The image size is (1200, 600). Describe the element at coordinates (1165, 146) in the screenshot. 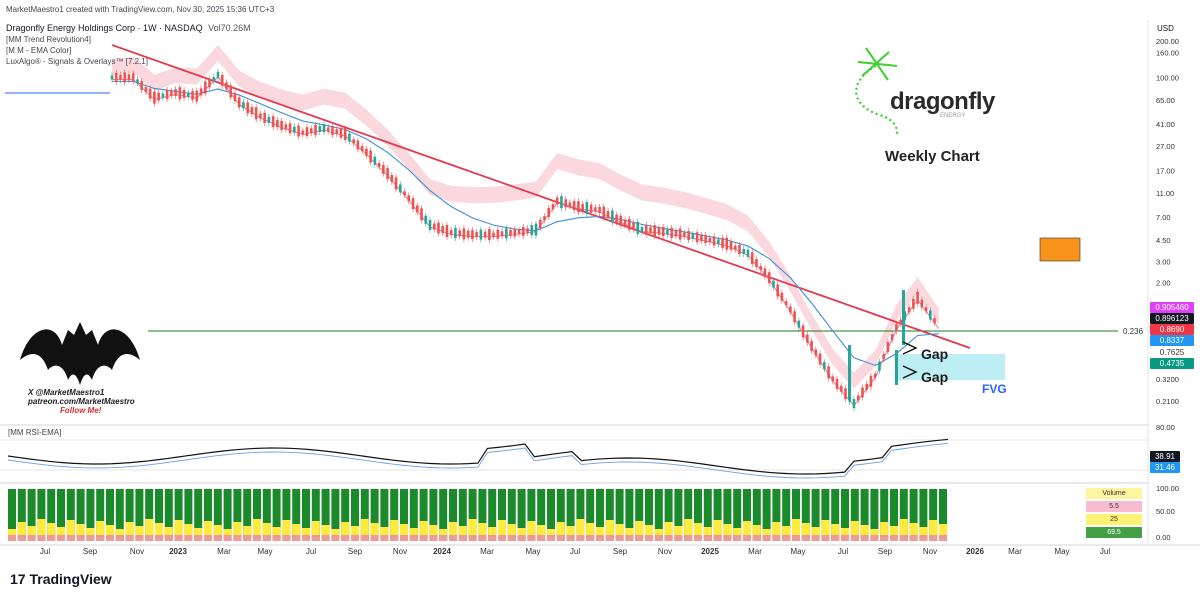

I see `price-tick: 27.00` at that location.